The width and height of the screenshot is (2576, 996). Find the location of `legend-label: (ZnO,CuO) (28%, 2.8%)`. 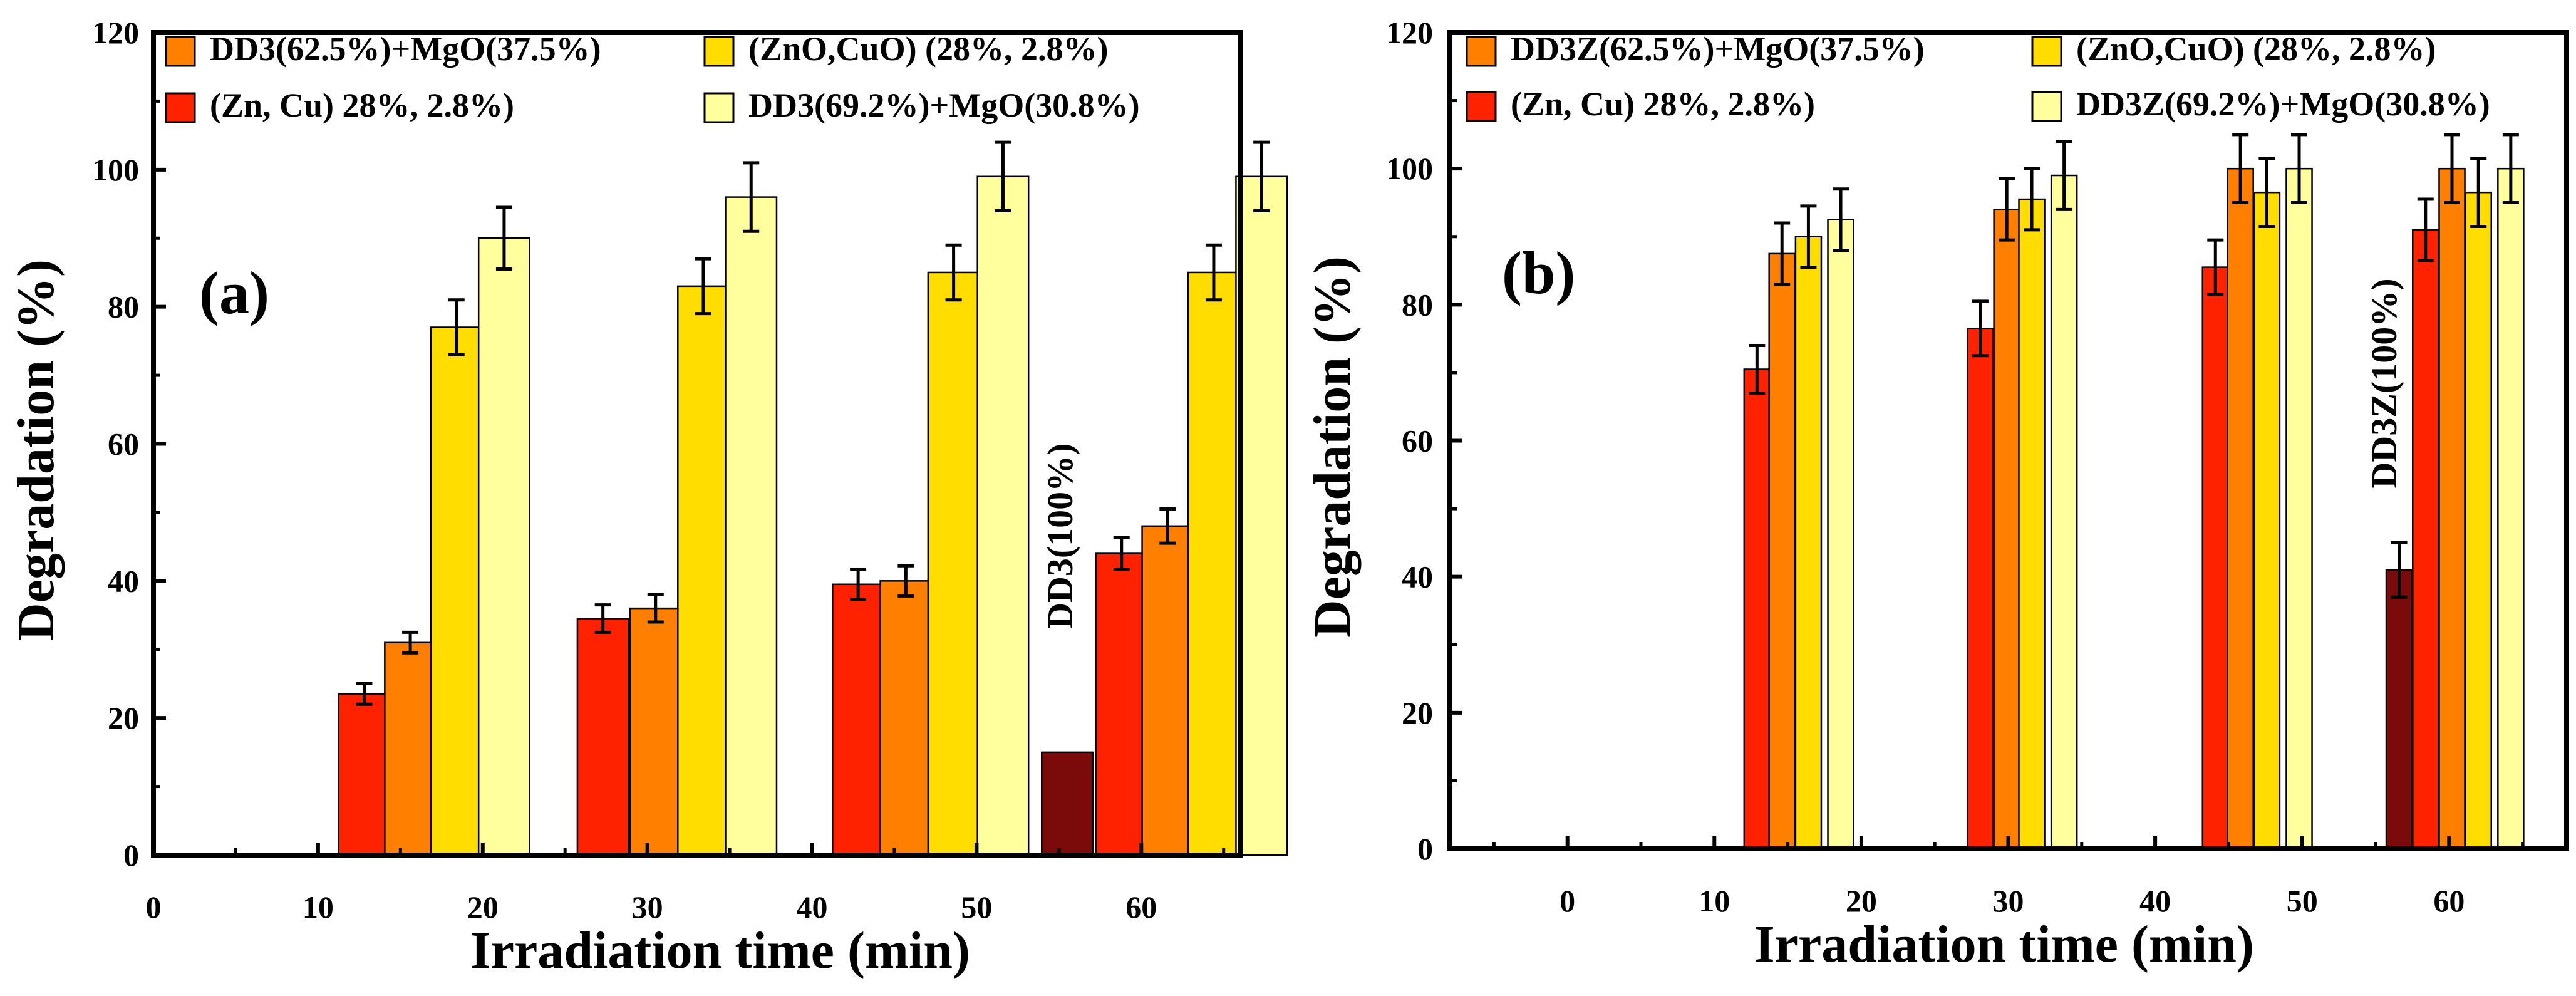

legend-label: (ZnO,CuO) (28%, 2.8%) is located at coordinates (2256, 49).